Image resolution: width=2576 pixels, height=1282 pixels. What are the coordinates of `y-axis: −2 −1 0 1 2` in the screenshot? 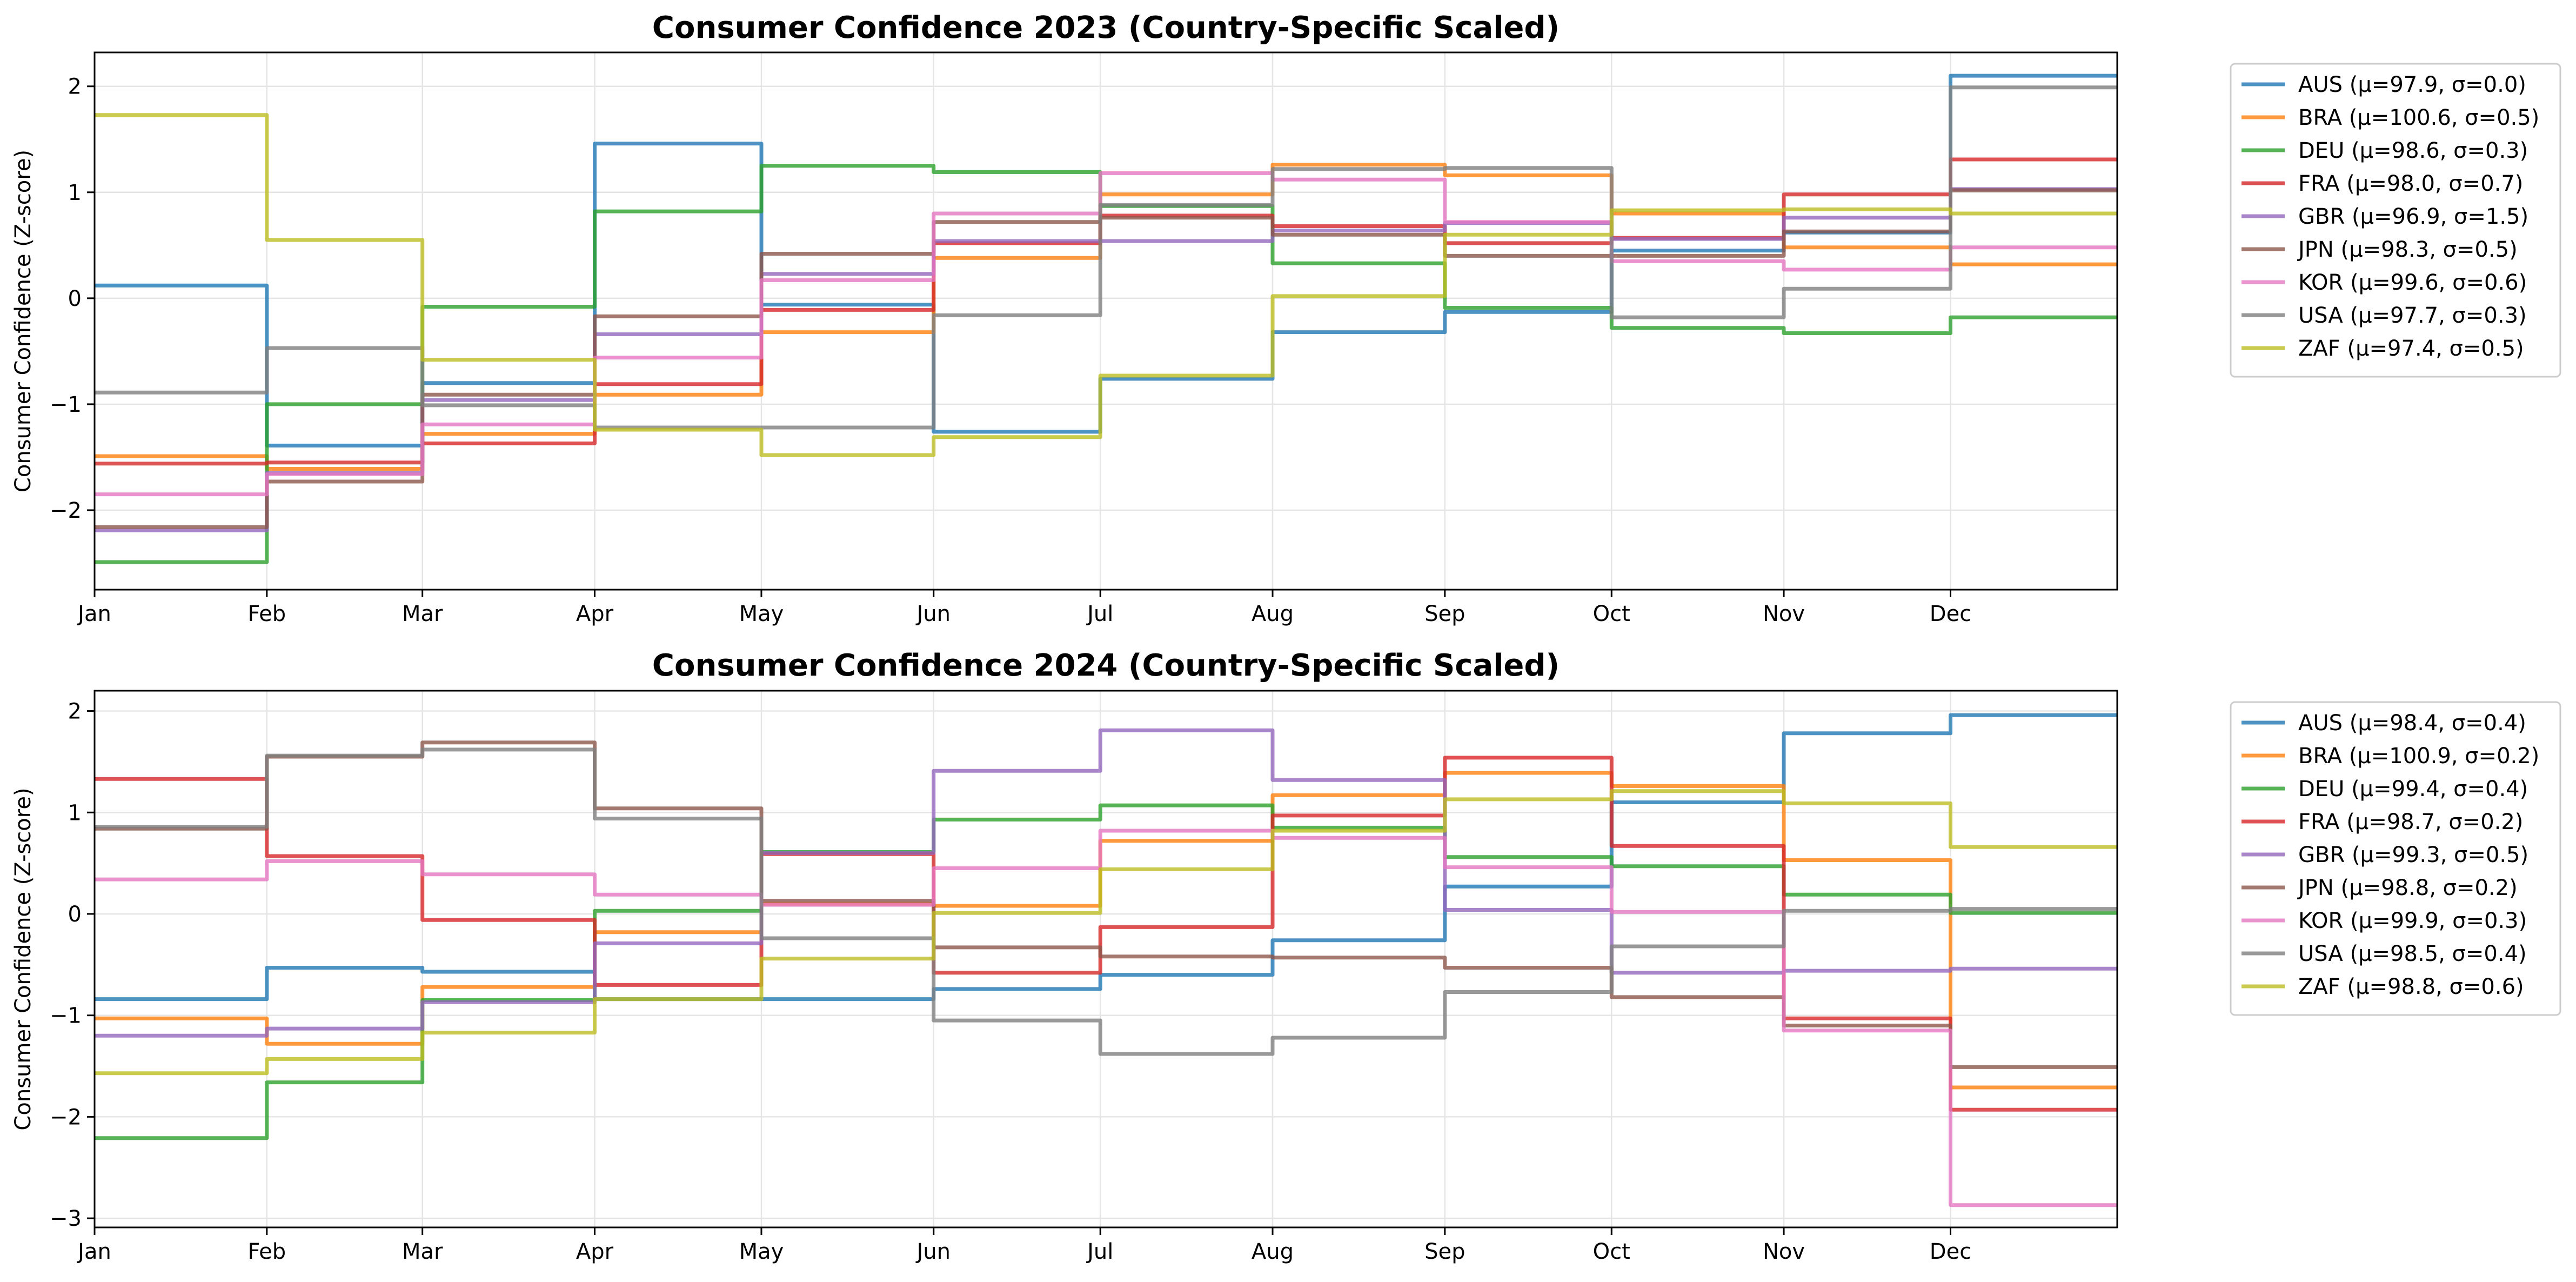 It's located at (72, 299).